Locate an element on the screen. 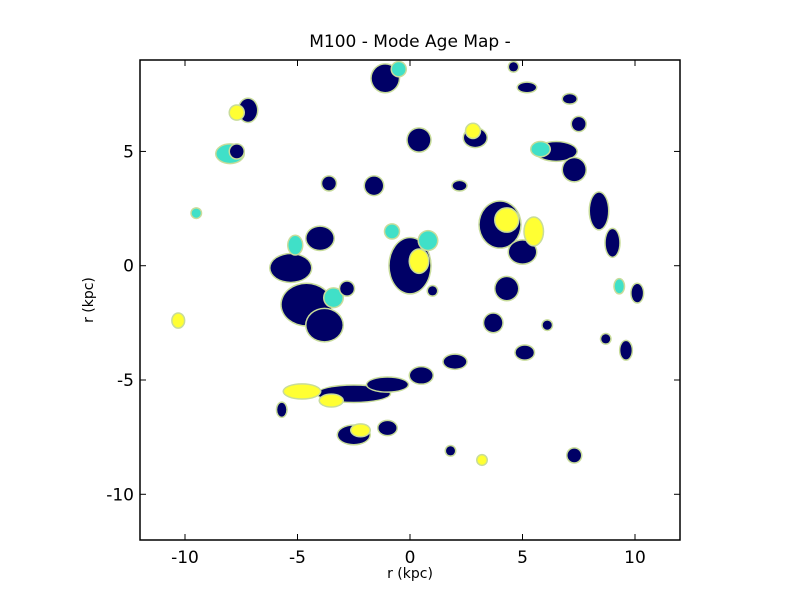 This screenshot has width=800, height=600. x-tick-label: 10 is located at coordinates (635, 558).